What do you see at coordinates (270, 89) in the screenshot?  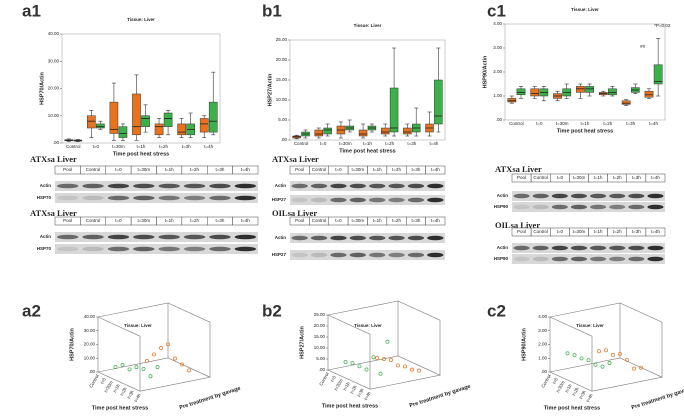 I see `y-axis-label: HSP27/Actin` at bounding box center [270, 89].